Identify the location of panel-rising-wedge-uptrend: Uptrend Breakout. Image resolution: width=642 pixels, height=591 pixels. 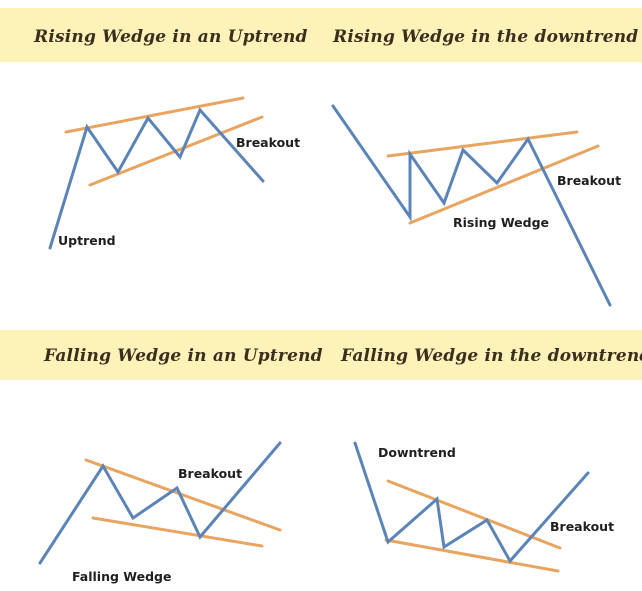
(174, 173).